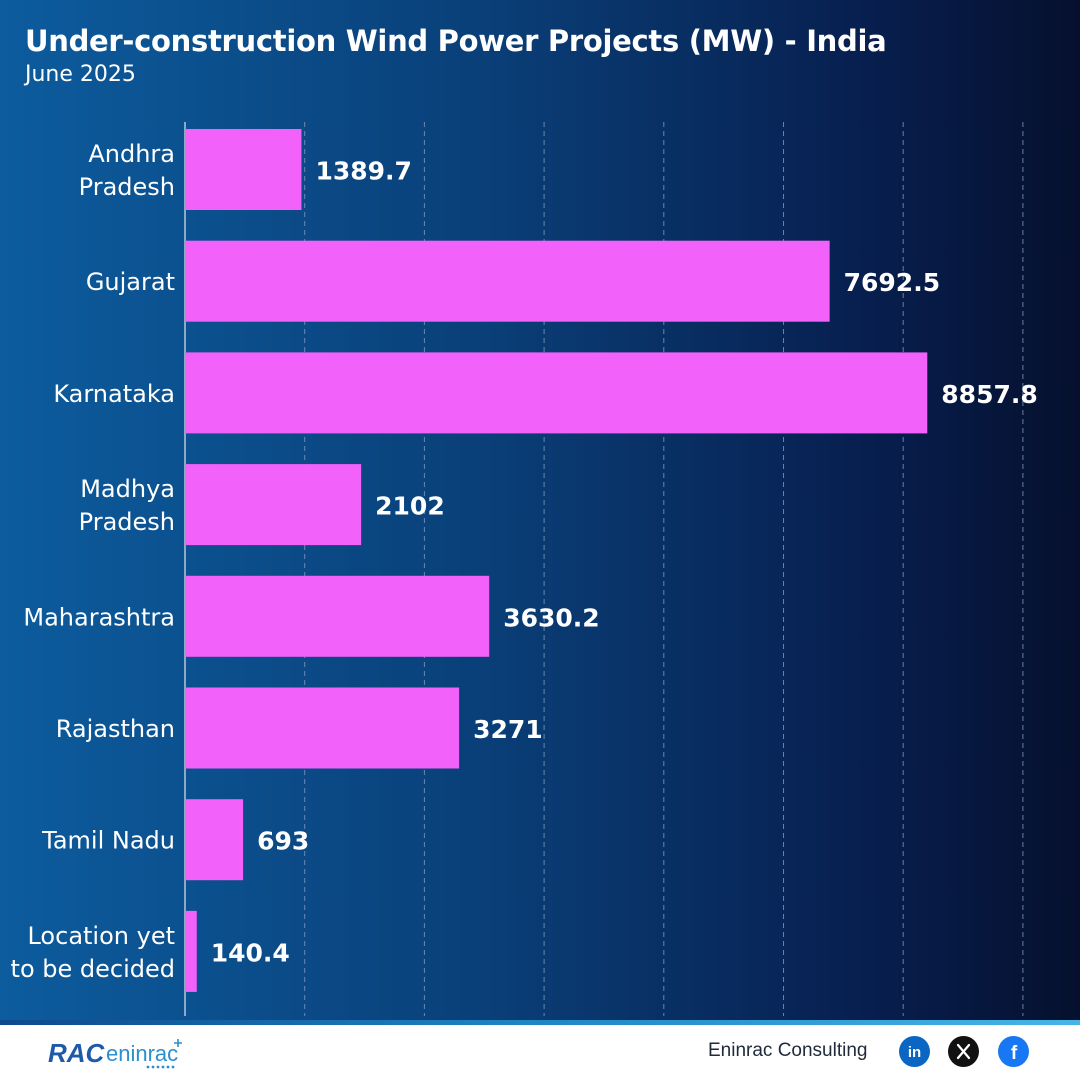 This screenshot has height=1080, width=1080. Describe the element at coordinates (508, 729) in the screenshot. I see `data-label: 3271` at that location.